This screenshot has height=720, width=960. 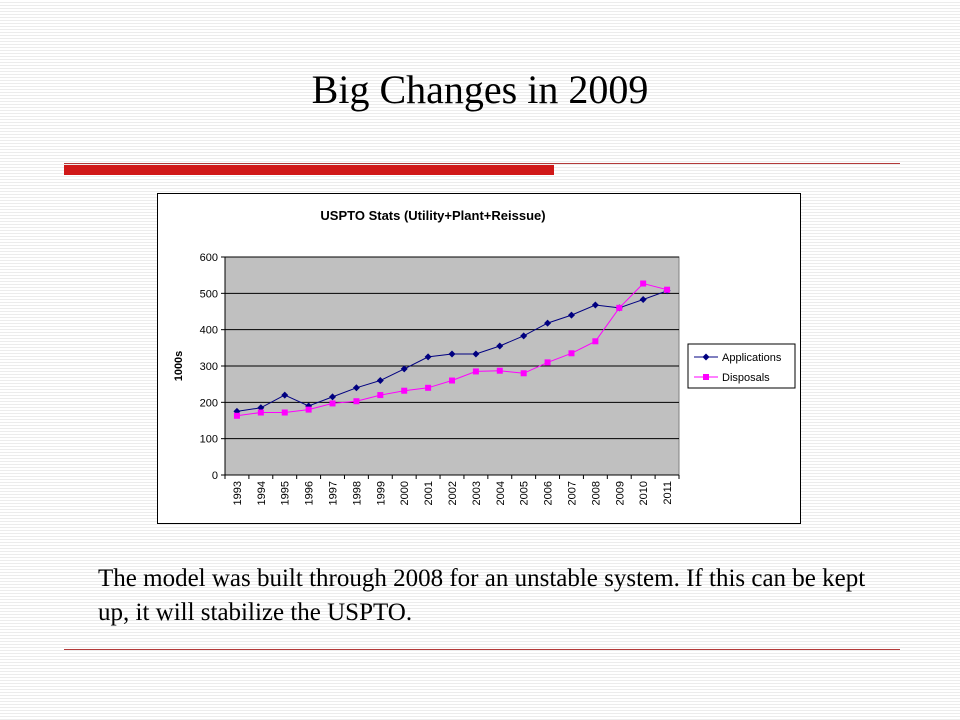 What do you see at coordinates (310, 493) in the screenshot?
I see `x-tick-label: 1996` at bounding box center [310, 493].